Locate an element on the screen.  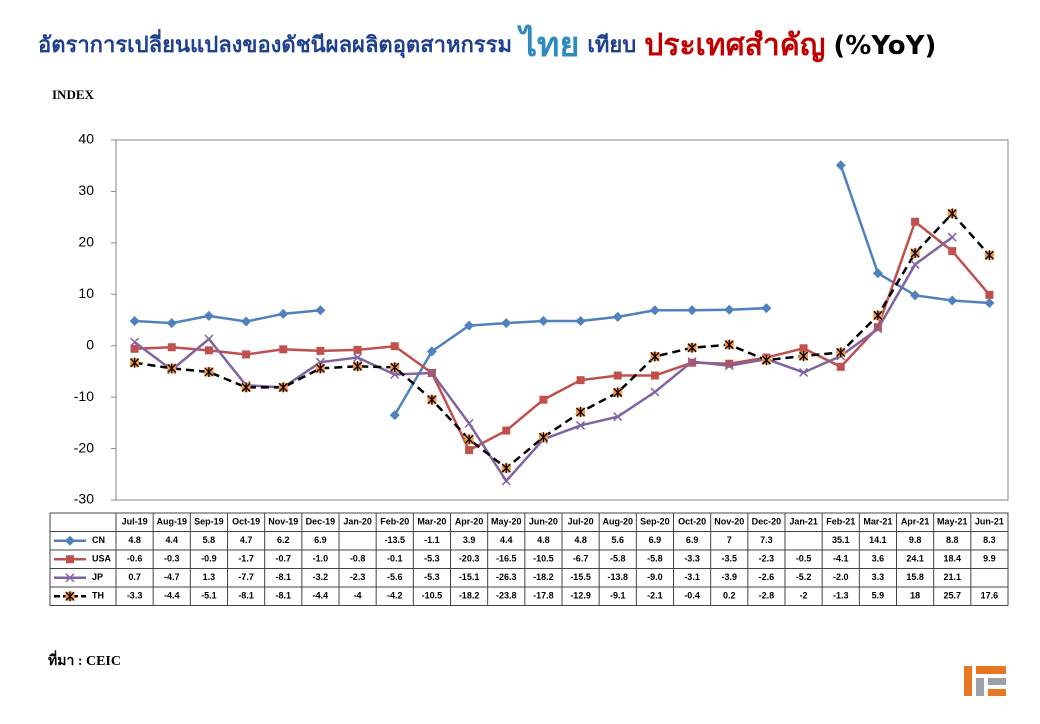
x-tick-label: Aug-20 is located at coordinates (617, 522).